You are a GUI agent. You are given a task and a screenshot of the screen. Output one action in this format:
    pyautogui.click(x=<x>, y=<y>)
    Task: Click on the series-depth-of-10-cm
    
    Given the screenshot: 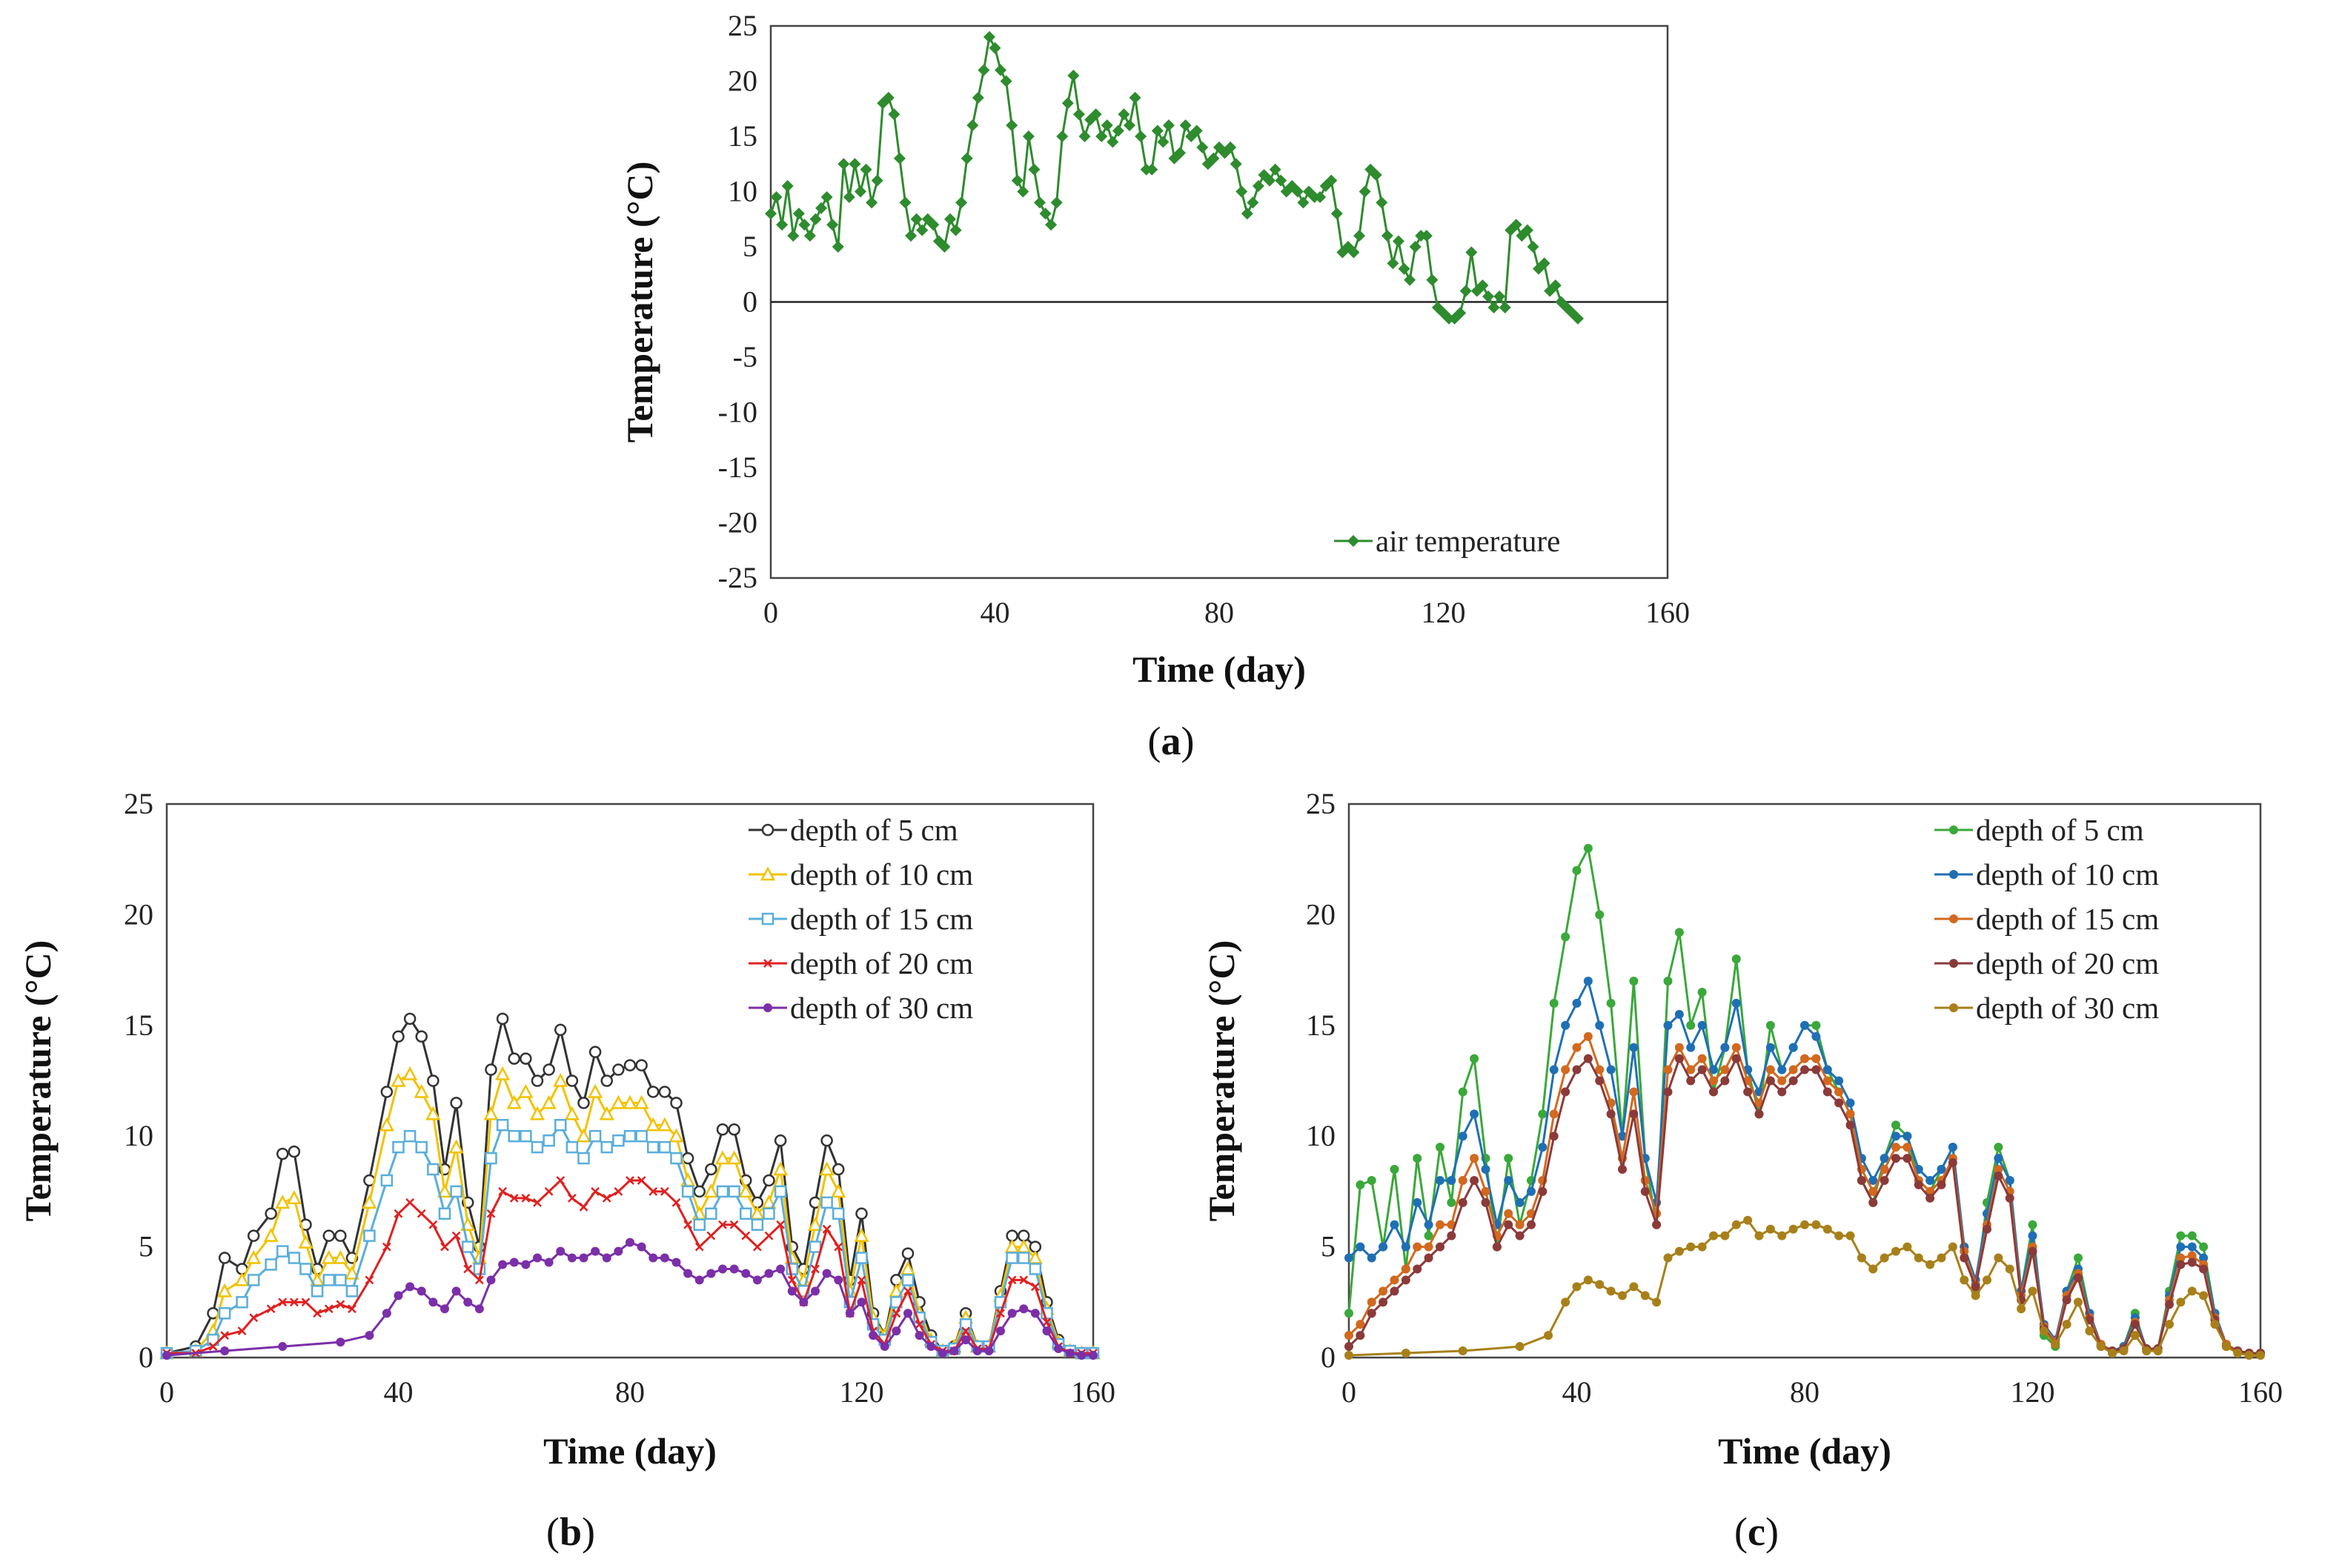 What is the action you would take?
    pyautogui.click(x=1804, y=1167)
    